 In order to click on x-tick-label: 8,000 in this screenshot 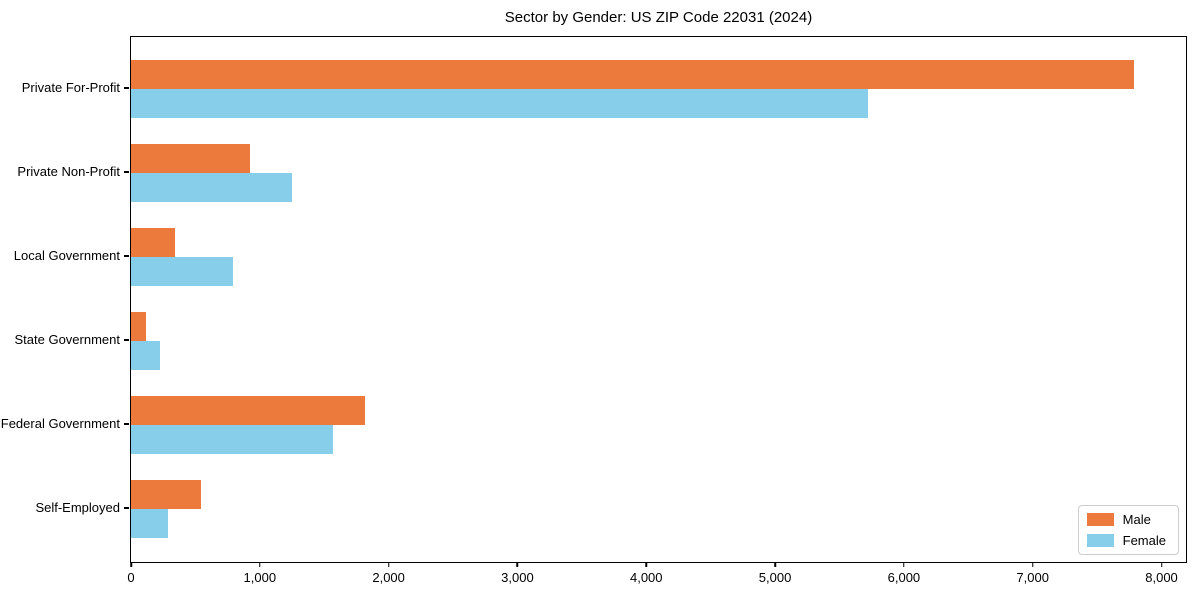, I will do `click(1161, 577)`.